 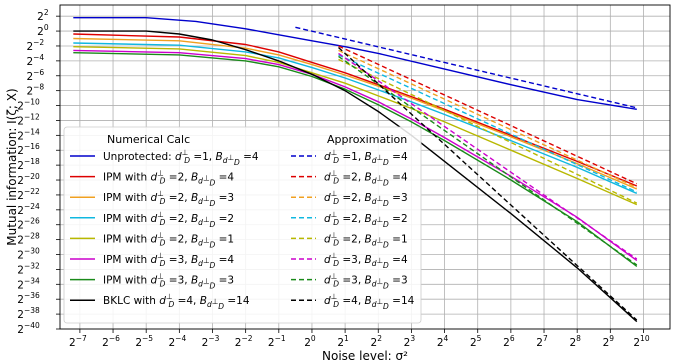 I want to click on legend-label: d⊥ D =1, Bd⊥D =4, so click(x=366, y=157).